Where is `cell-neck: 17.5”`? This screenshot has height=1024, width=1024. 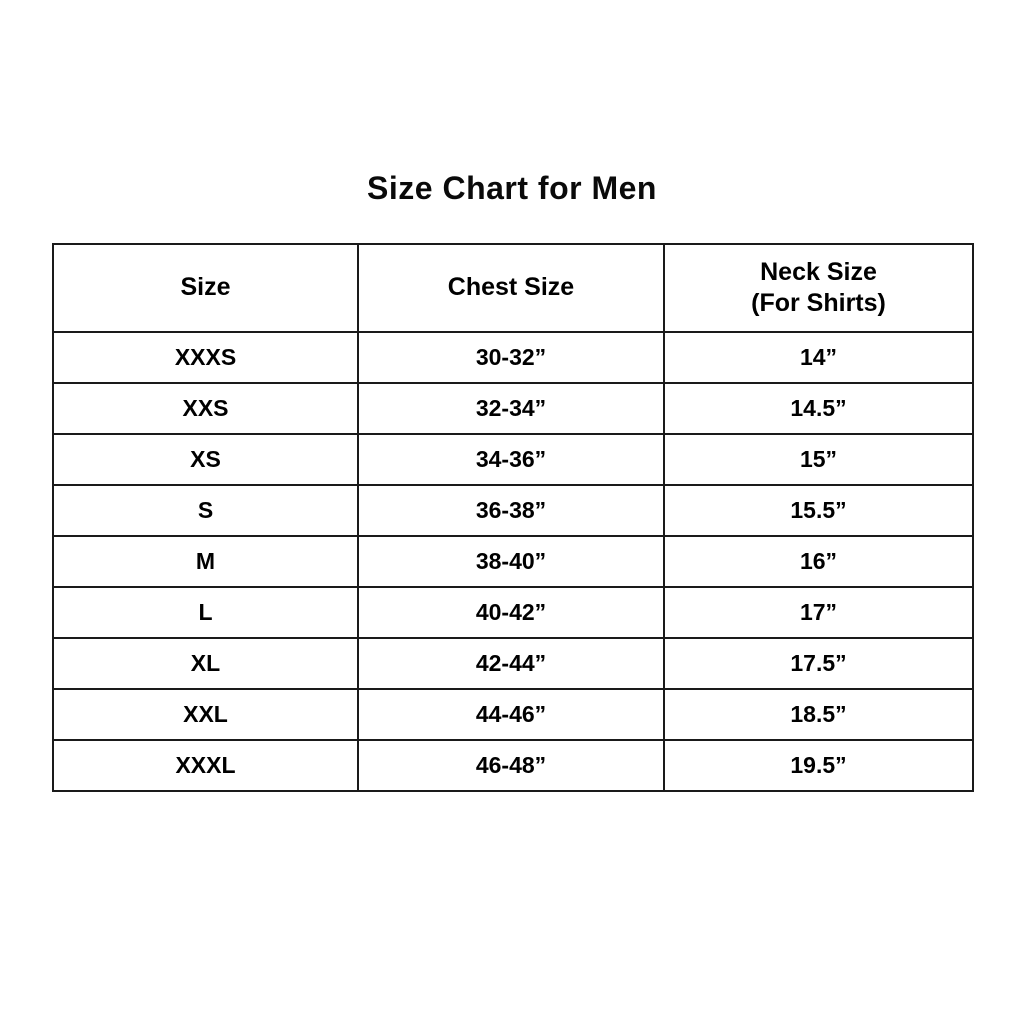 cell-neck: 17.5” is located at coordinates (818, 663).